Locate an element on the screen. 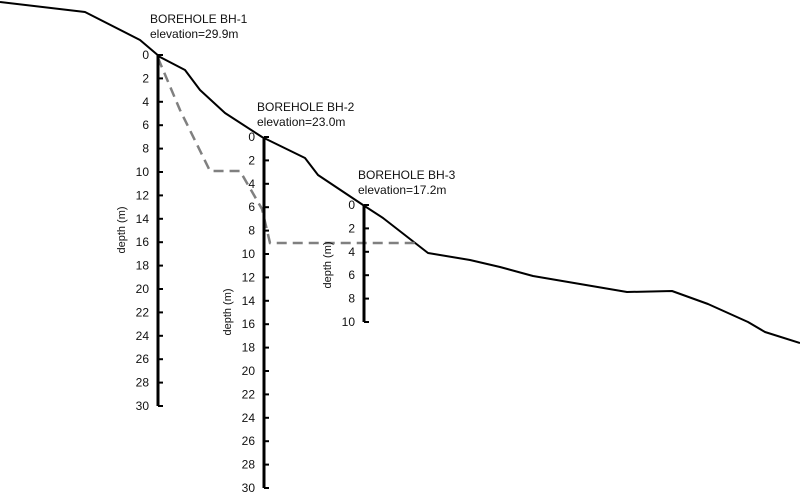  borehole-title: BOREHOLE BH-3 is located at coordinates (407, 175).